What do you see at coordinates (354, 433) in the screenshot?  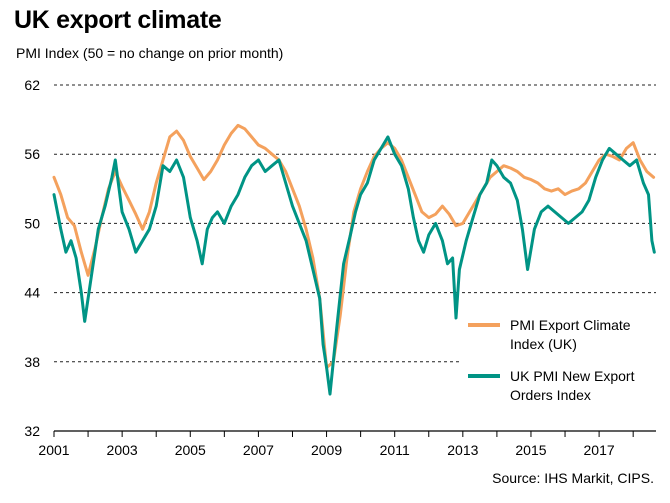 I see `x-axis` at bounding box center [354, 433].